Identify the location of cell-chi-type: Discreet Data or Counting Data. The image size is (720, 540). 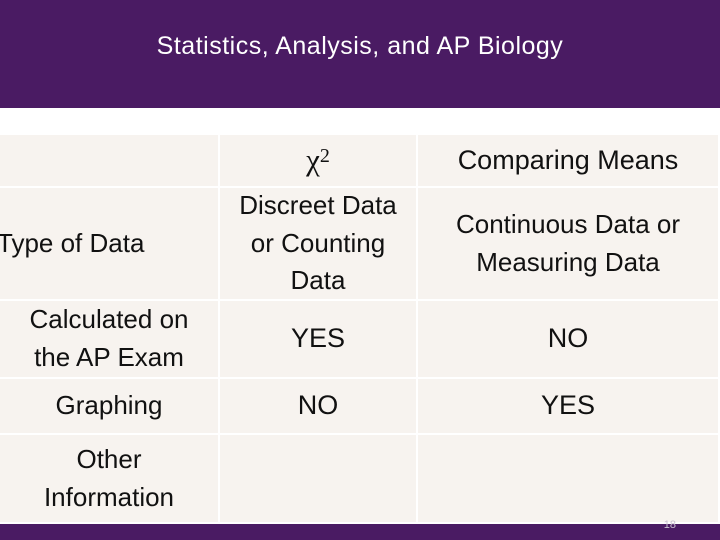
(319, 244).